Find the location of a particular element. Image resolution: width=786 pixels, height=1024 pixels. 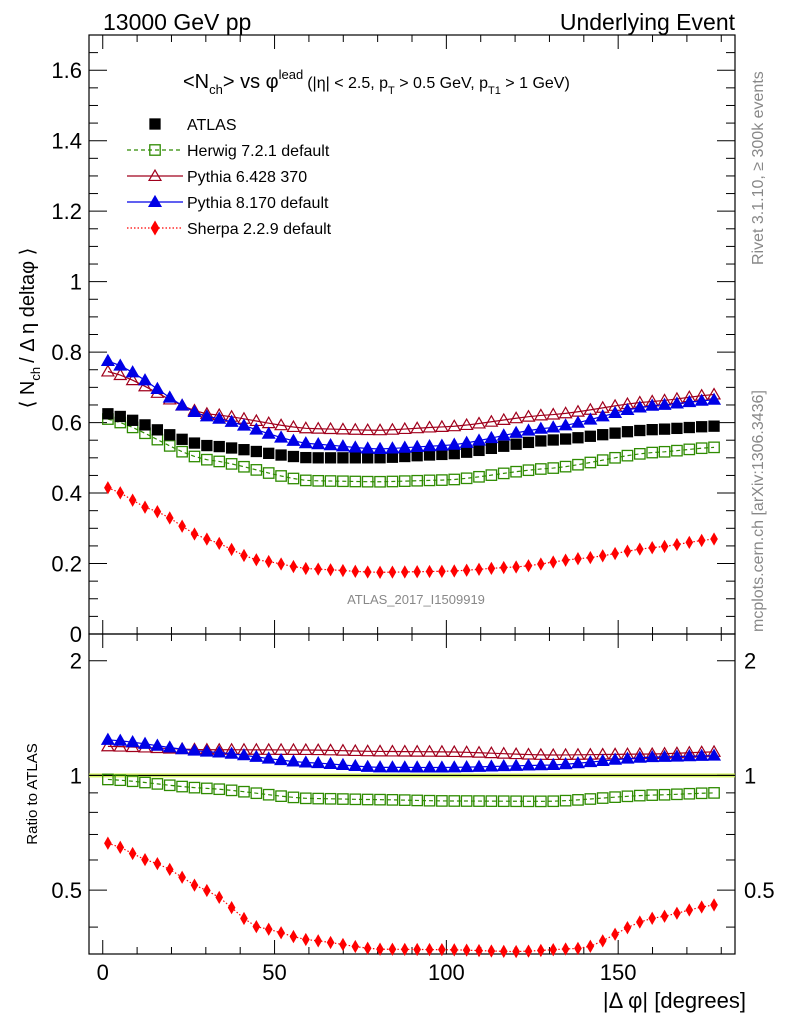

x-tick-label: 0 is located at coordinates (103, 972).